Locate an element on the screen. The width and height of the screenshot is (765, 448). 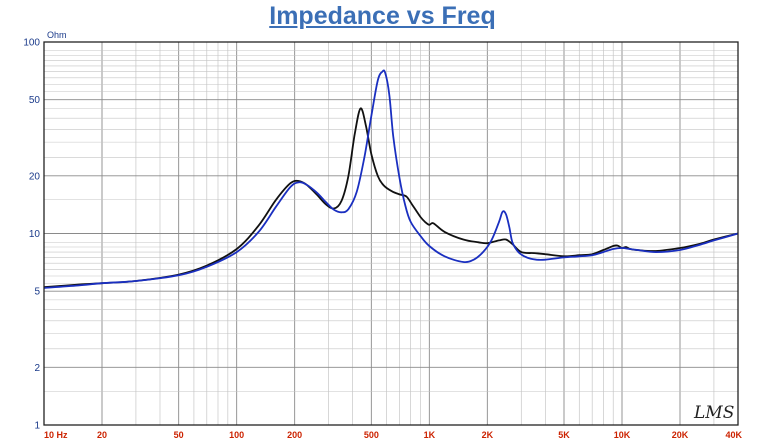
y-tick-label: 10 is located at coordinates (35, 234).